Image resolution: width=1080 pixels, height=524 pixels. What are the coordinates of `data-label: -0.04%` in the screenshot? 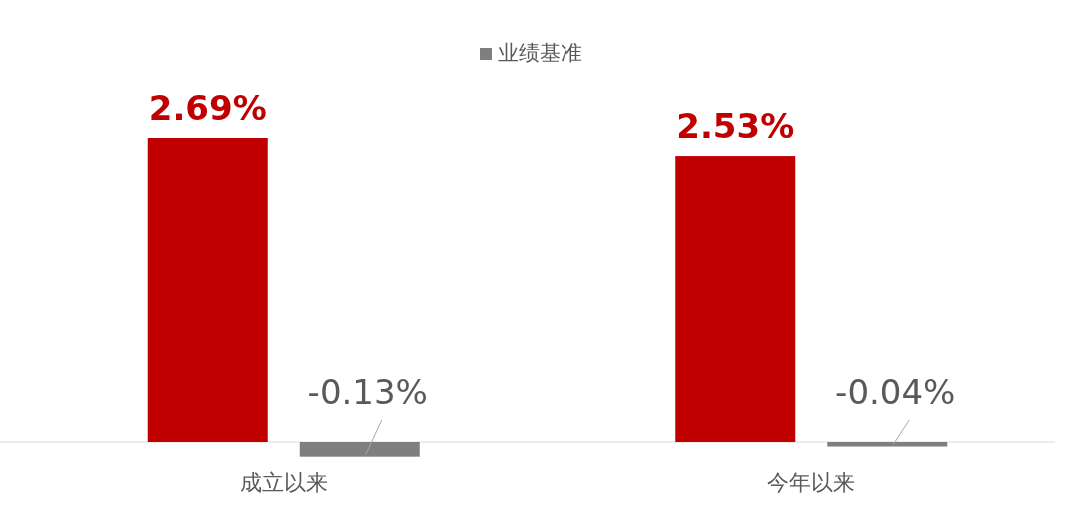 It's located at (895, 392).